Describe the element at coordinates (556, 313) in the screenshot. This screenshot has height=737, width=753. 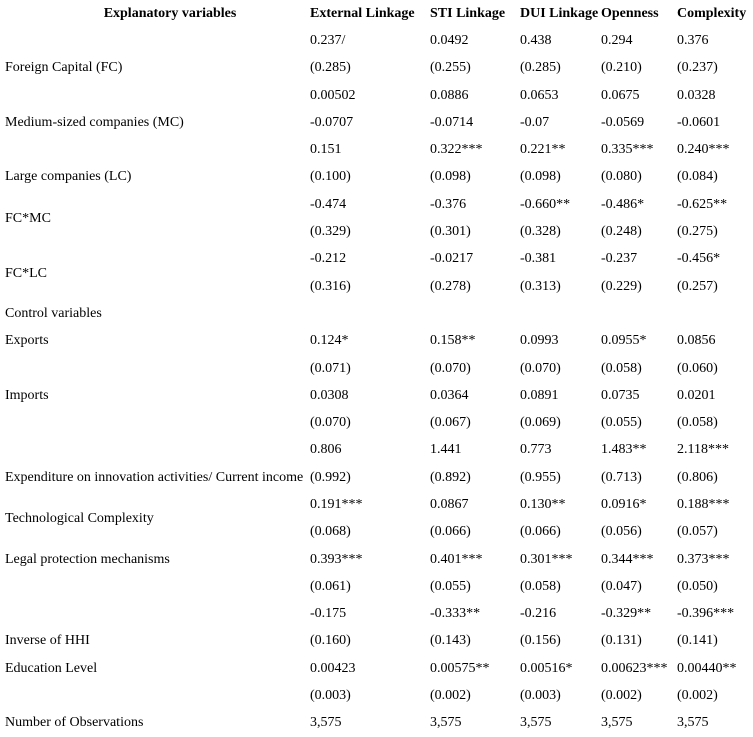
I see `value-cell` at that location.